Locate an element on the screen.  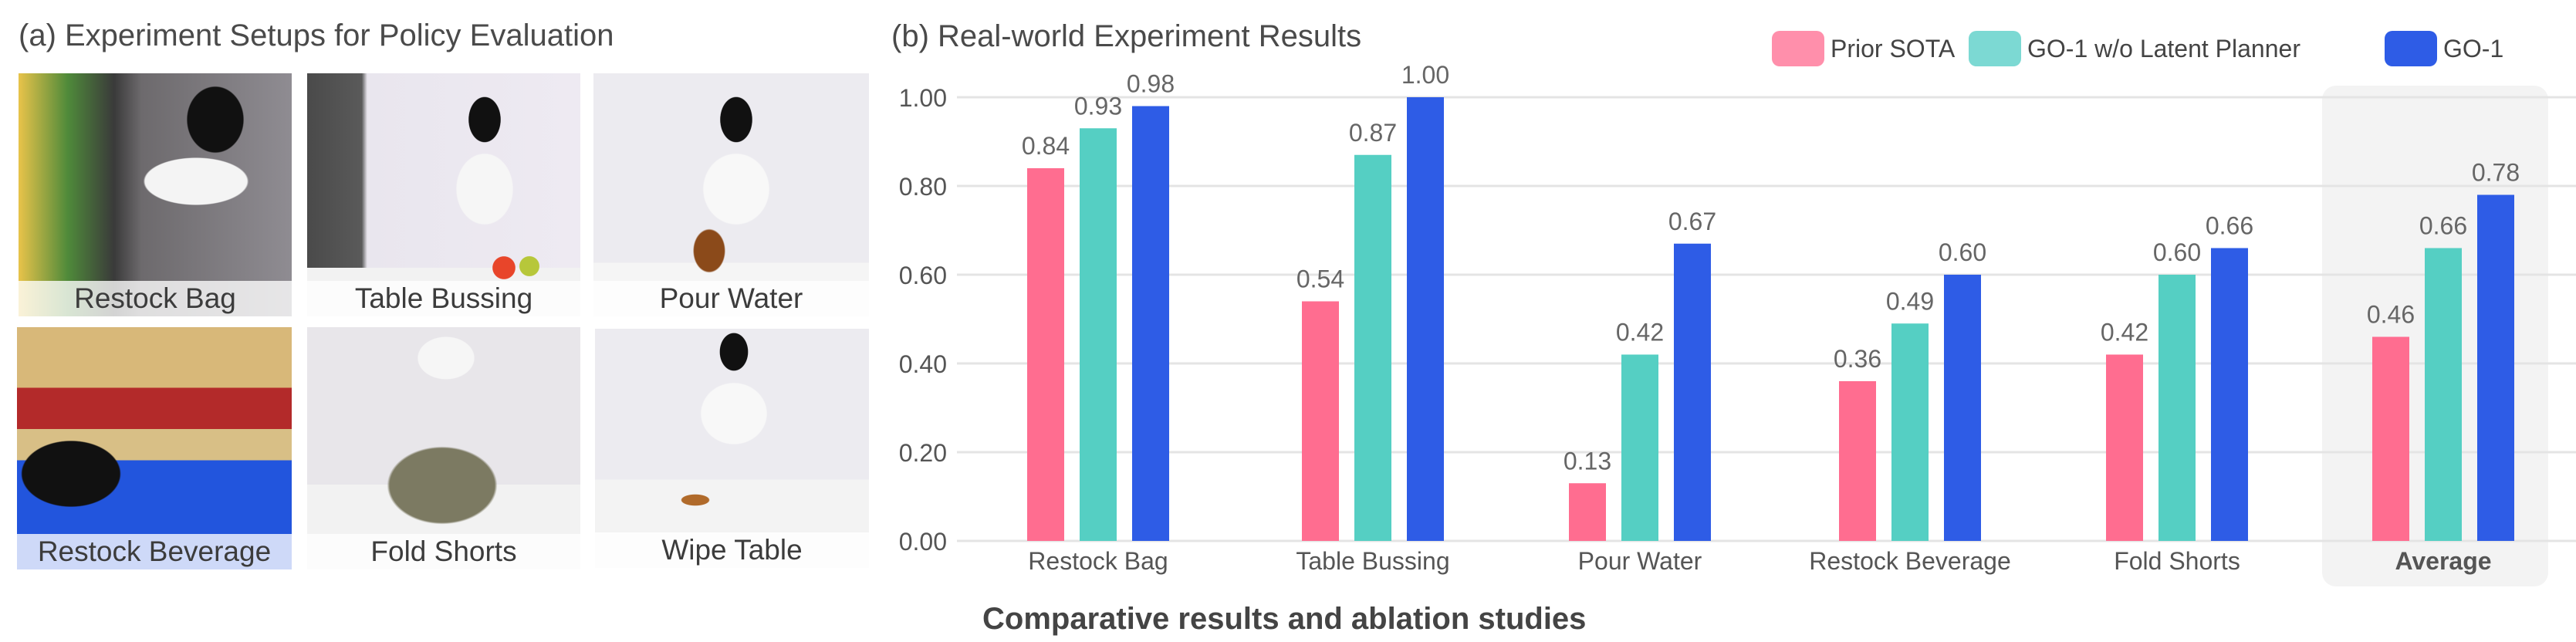
legend-go1-no-planner: GO-1 w/o Latent Planner is located at coordinates (2134, 48).